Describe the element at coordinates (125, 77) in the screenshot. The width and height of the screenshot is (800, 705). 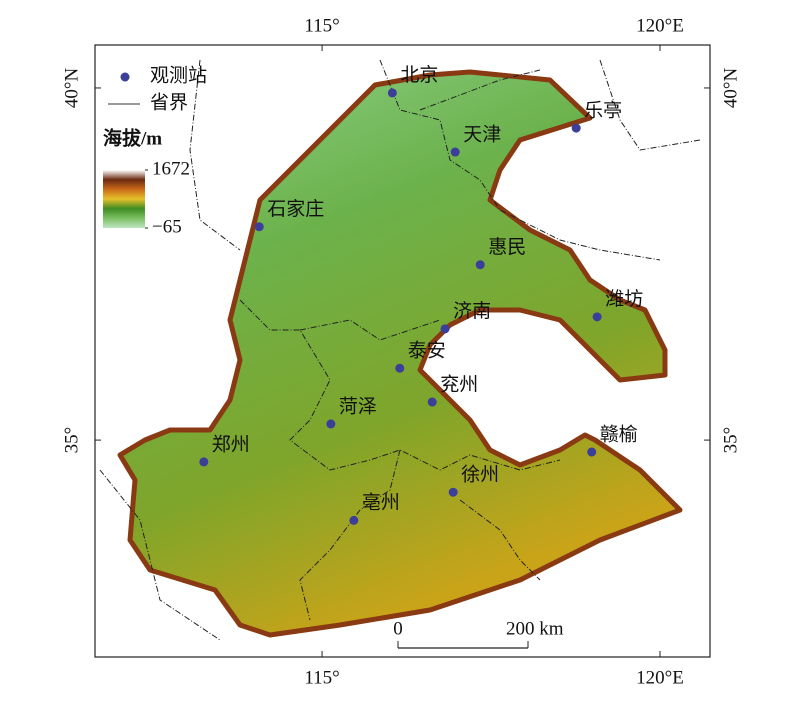
I see `legend-station-dot` at that location.